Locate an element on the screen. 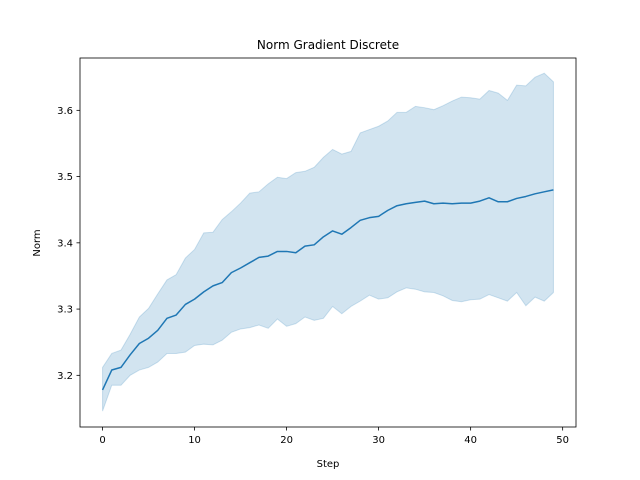 The height and width of the screenshot is (480, 640). x-tick-label: 20 is located at coordinates (286, 440).